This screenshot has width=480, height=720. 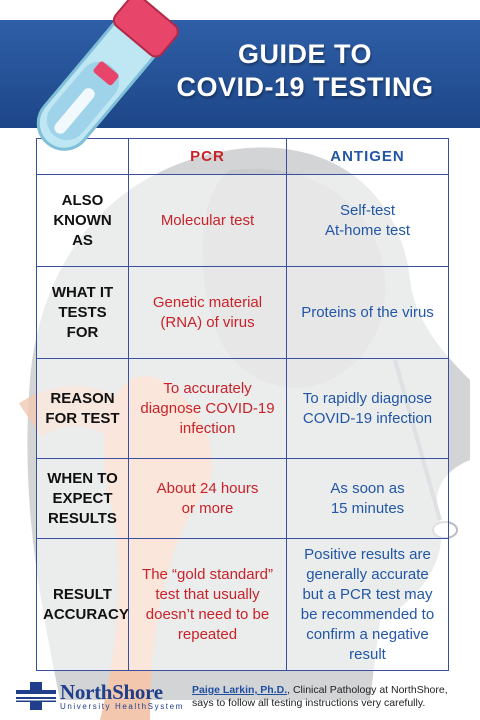 What do you see at coordinates (82, 604) in the screenshot?
I see `row-label: RESULT ACCURACY` at bounding box center [82, 604].